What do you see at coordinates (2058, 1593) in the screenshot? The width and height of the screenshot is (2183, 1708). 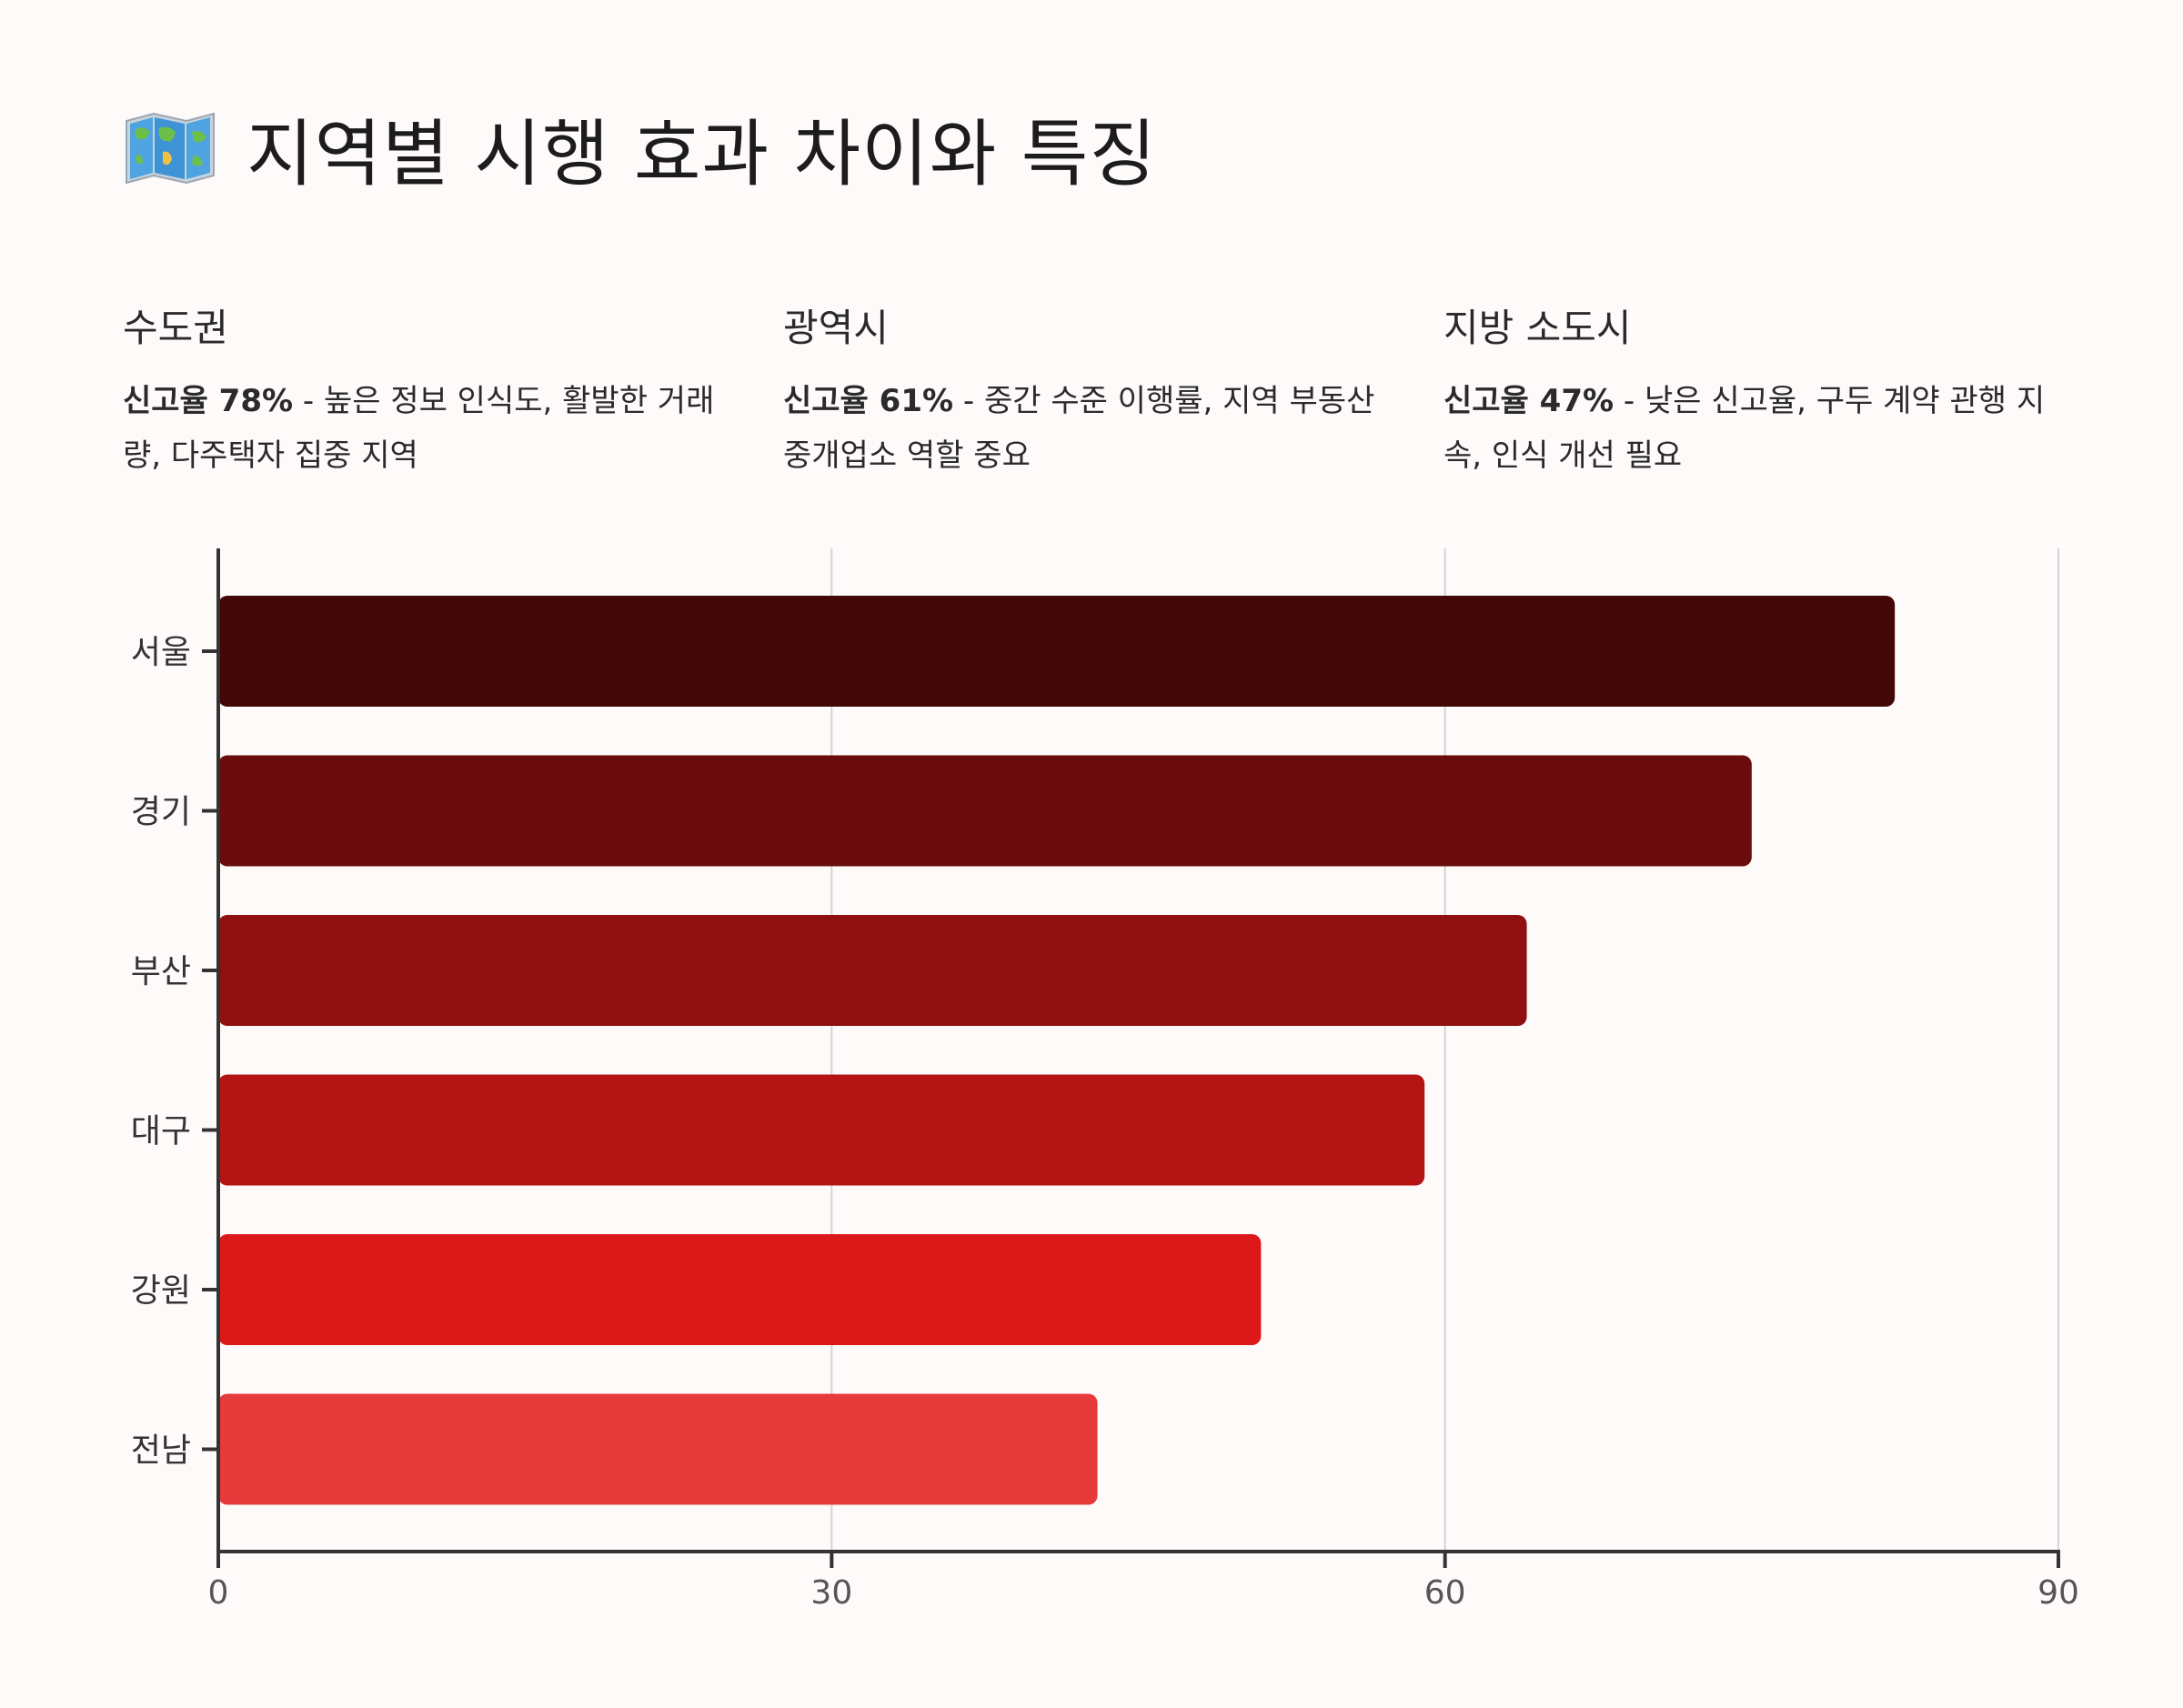 I see `x-tick-label: 90` at bounding box center [2058, 1593].